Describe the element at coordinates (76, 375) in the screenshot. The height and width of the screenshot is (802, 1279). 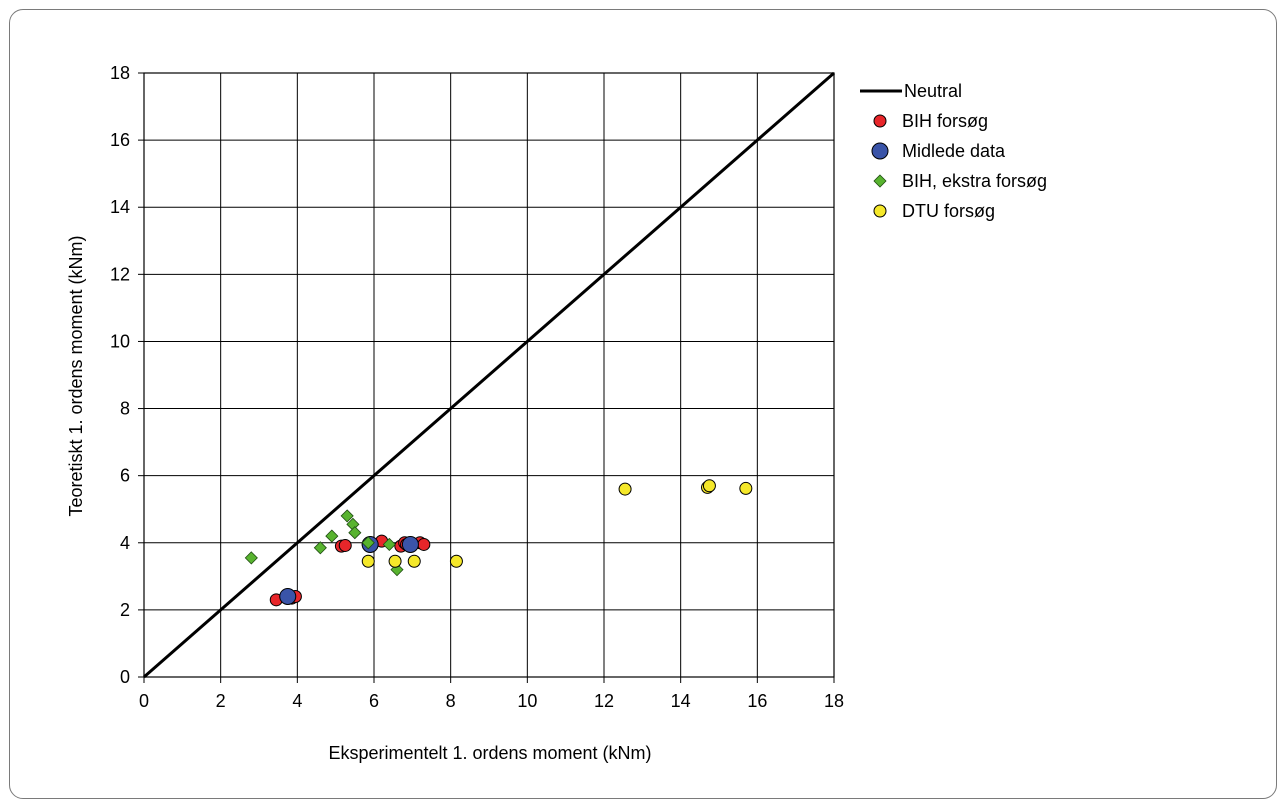
I see `y-axis-label: Teoretiskt 1. ordens moment (kNm)` at that location.